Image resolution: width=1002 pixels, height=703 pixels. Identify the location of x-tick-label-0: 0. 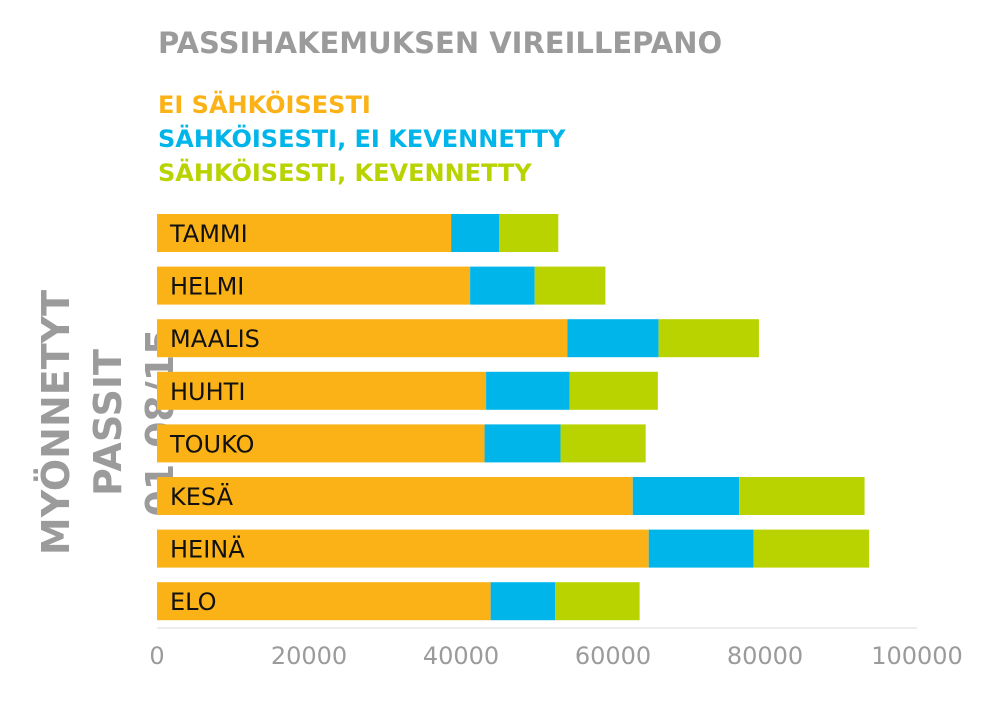
(156, 656).